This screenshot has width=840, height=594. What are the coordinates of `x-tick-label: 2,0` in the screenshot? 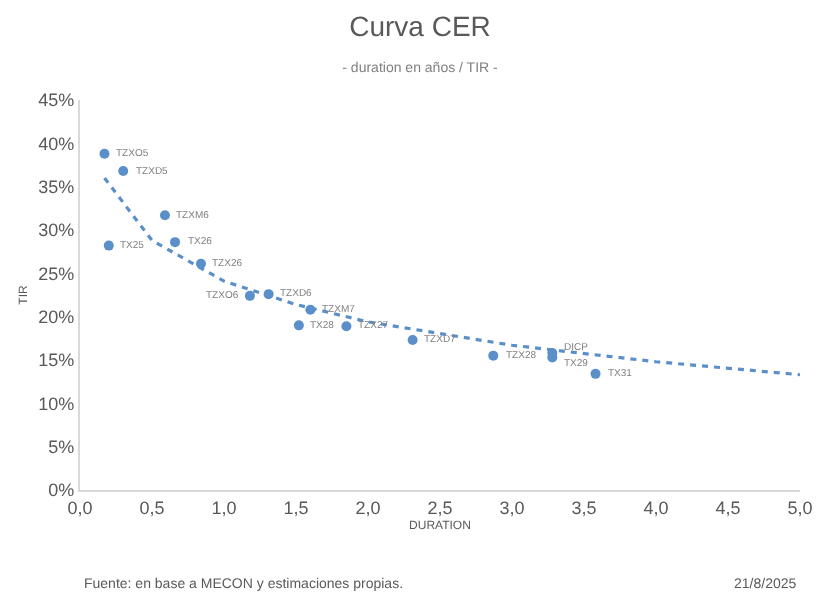 It's located at (368, 507).